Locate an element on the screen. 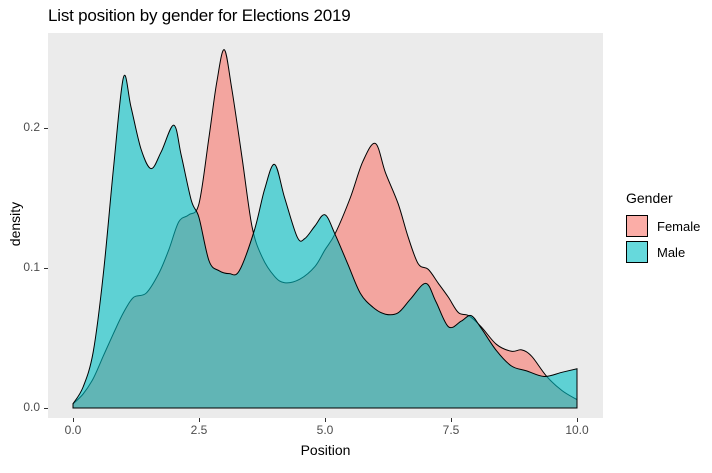 This screenshot has width=712, height=473. legend: Gender Female Male is located at coordinates (669, 228).